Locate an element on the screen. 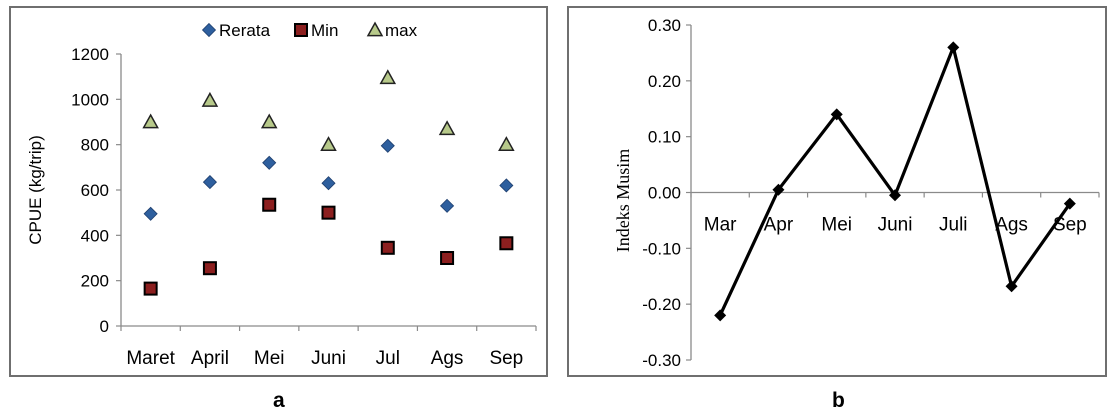 The image size is (1115, 414). legend-label: Rerata is located at coordinates (245, 30).